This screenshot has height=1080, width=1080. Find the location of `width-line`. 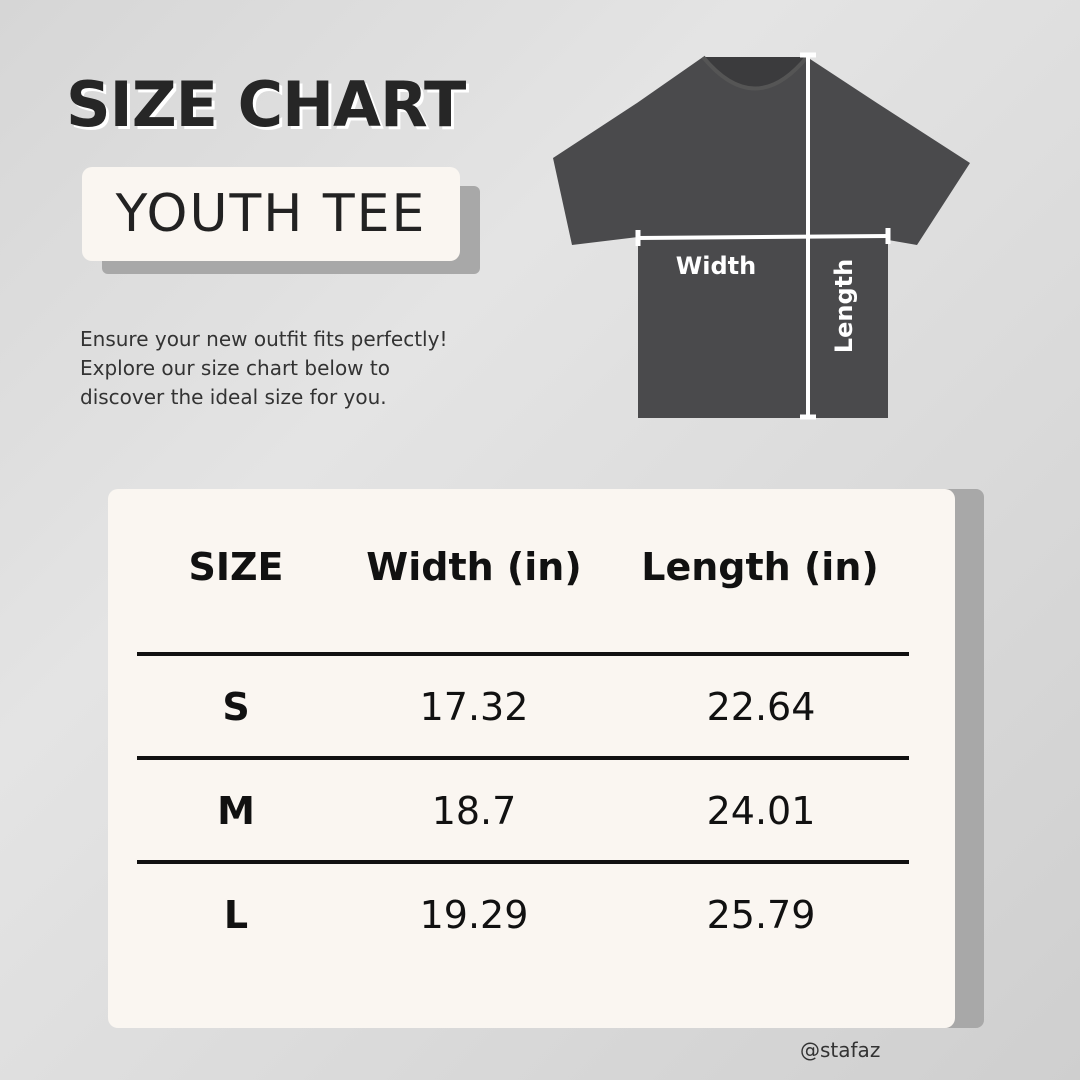

width-line is located at coordinates (763, 237).